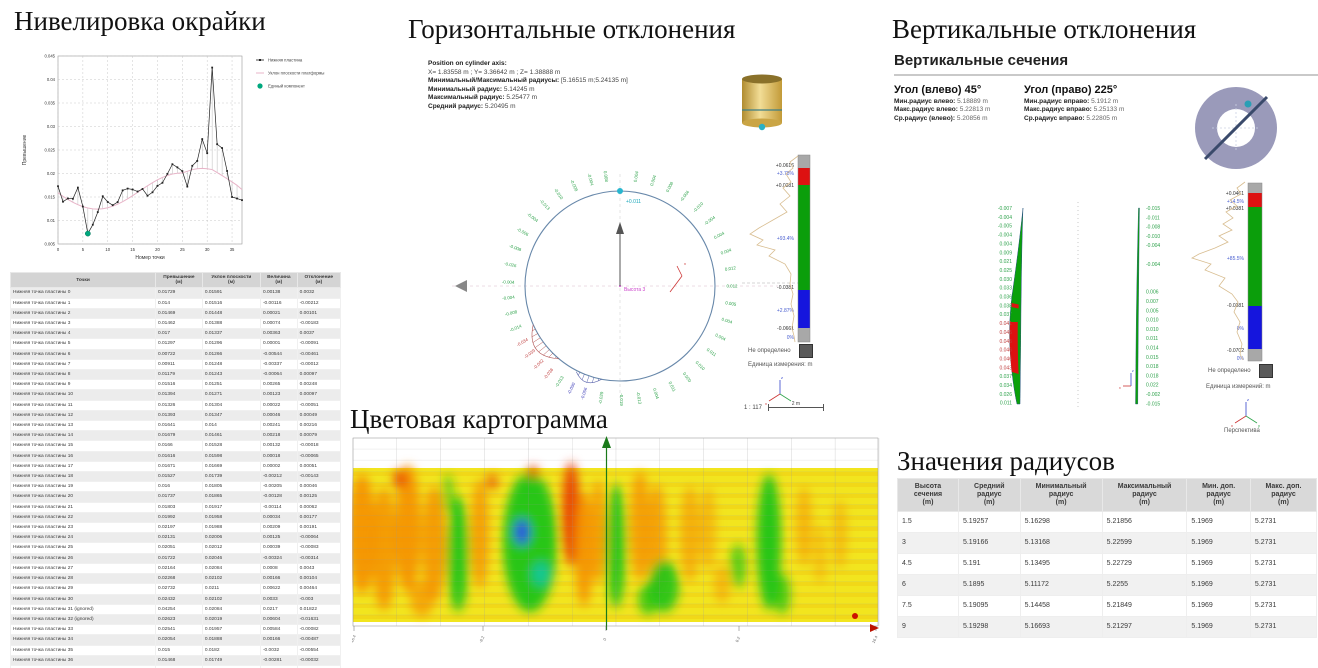 This screenshot has height=668, width=1318. Describe the element at coordinates (786, 239) in the screenshot. I see `svg-text: +93.4%` at that location.